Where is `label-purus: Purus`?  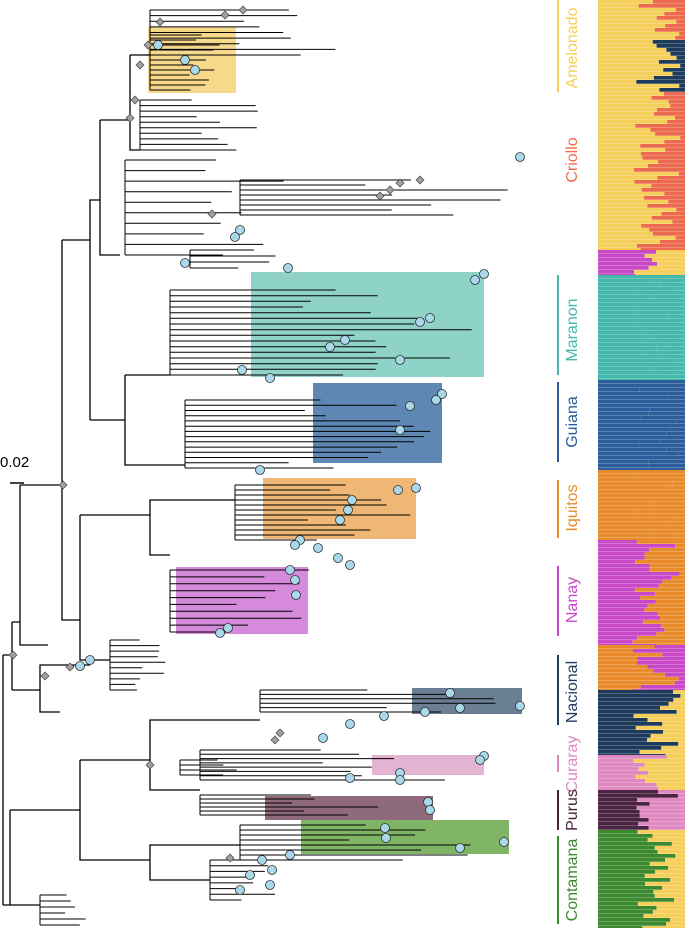 label-purus: Purus is located at coordinates (572, 810).